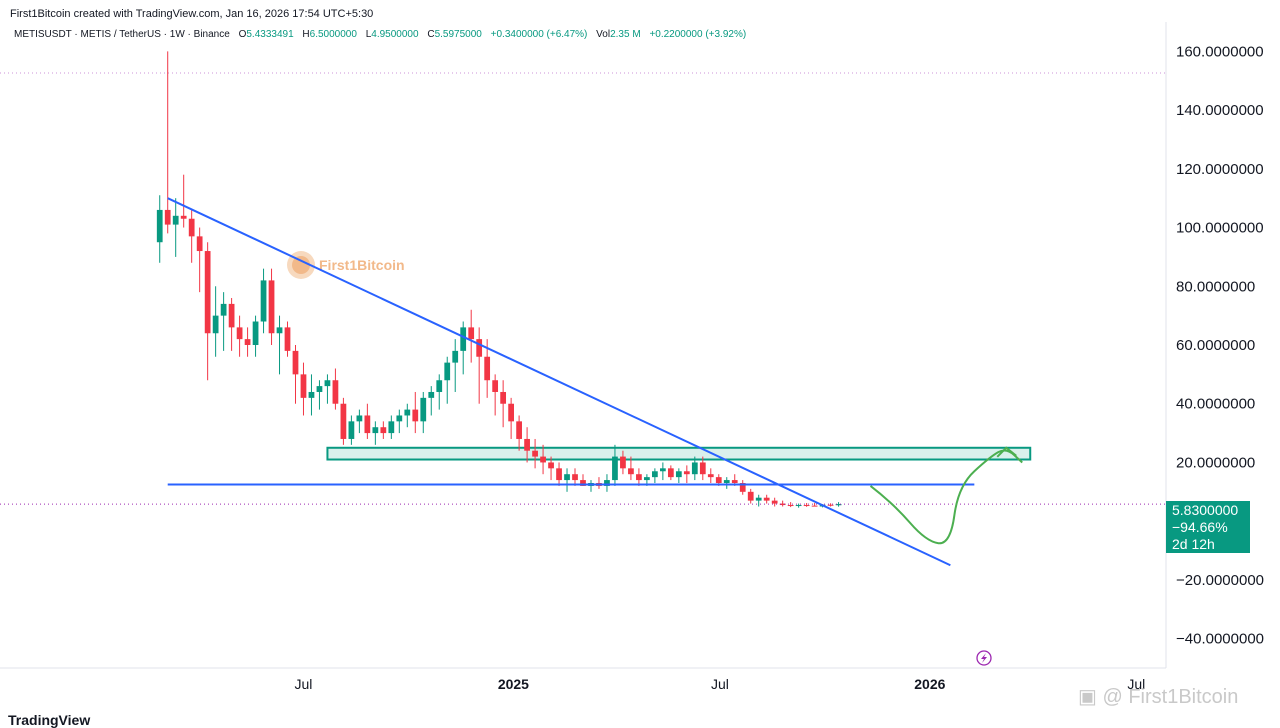 The width and height of the screenshot is (1280, 728). I want to click on lightning-icon, so click(984, 658).